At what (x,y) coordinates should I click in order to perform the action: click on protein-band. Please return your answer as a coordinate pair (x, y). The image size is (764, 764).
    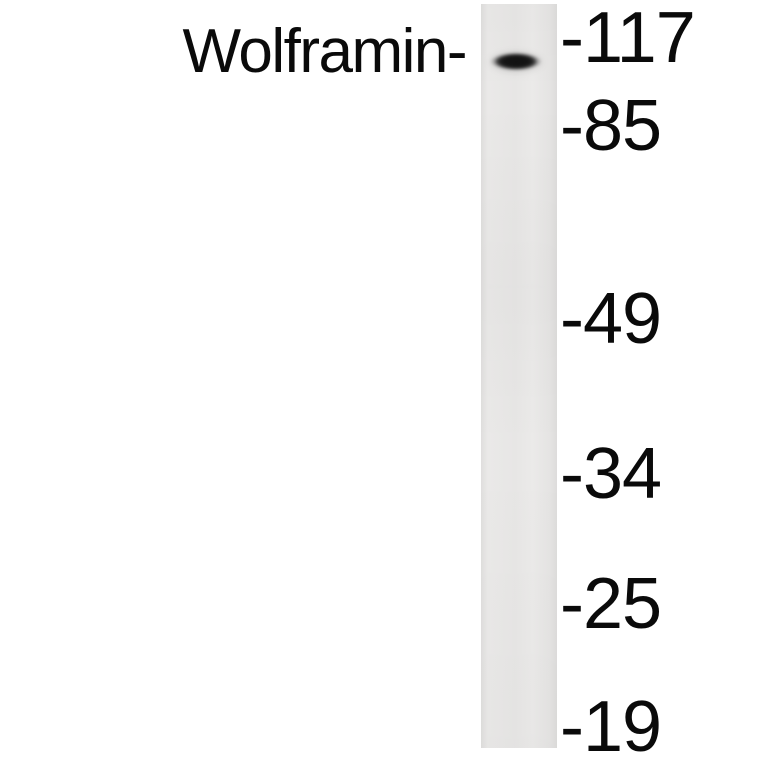
    Looking at the image, I should click on (516, 61).